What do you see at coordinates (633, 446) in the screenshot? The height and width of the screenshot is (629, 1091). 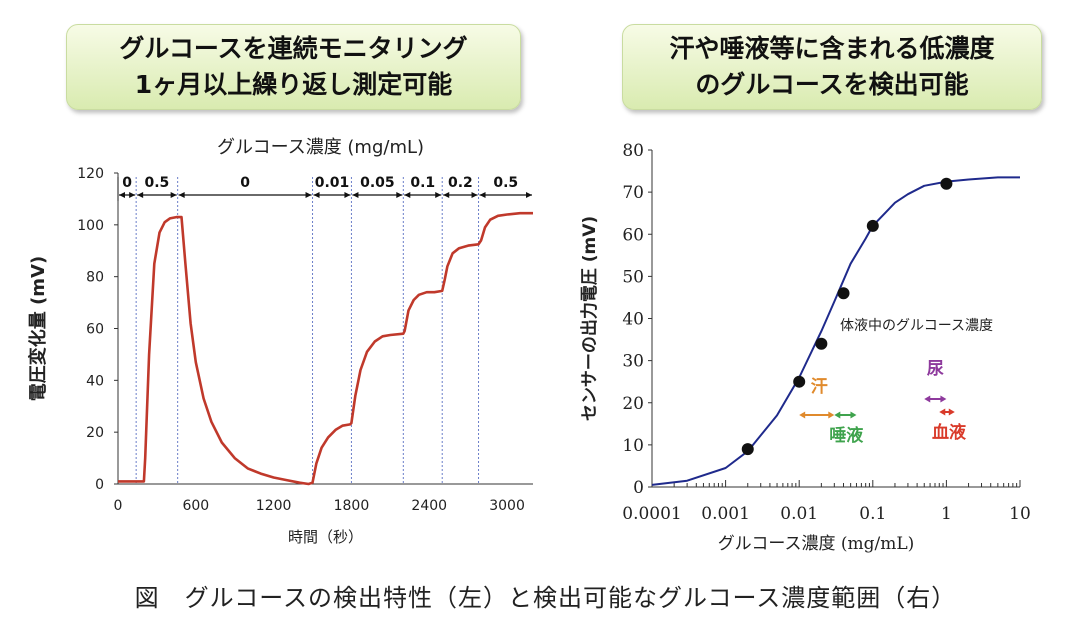 I see `right-y-tick-label: 10` at bounding box center [633, 446].